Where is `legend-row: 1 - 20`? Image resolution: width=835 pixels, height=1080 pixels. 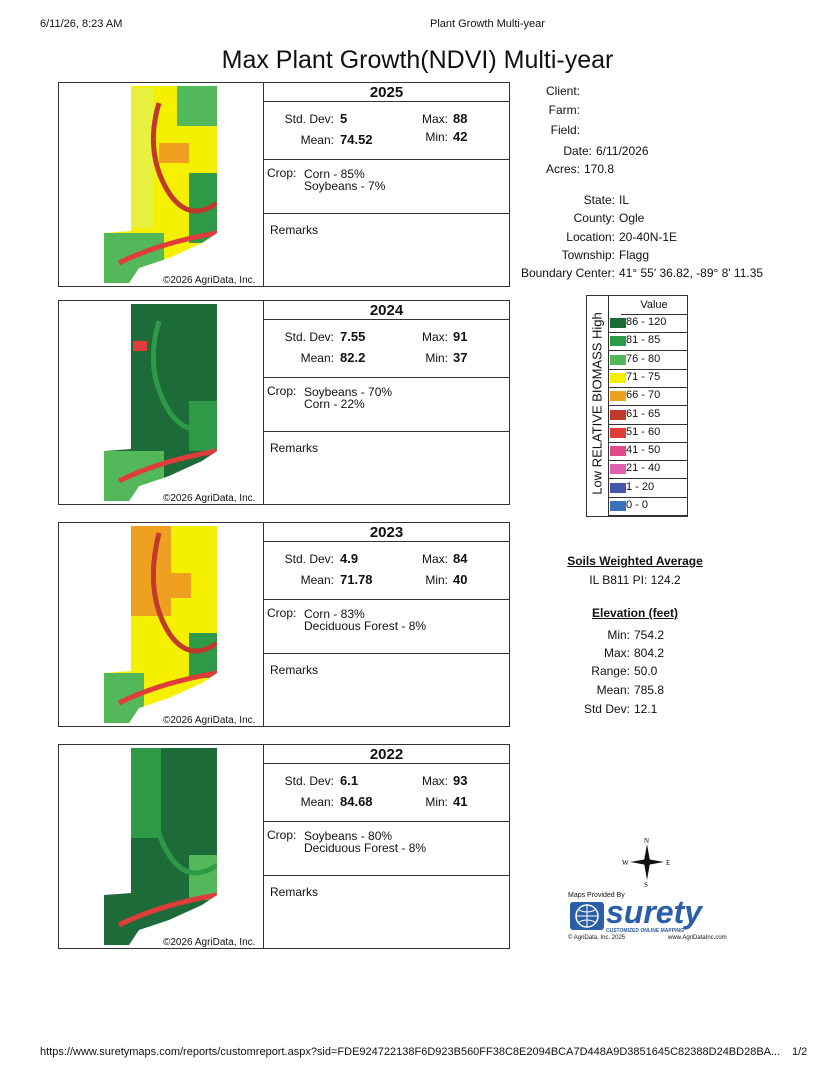
legend-row: 1 - 20 is located at coordinates (647, 488).